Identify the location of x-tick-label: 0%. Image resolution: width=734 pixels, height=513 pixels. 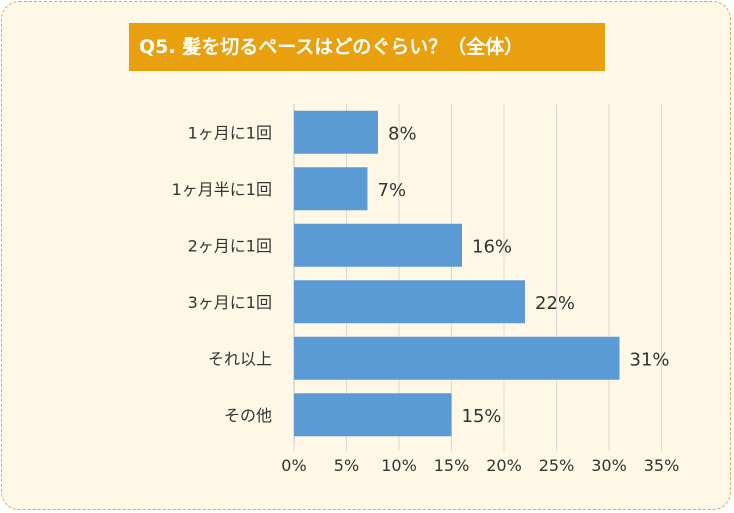
(293, 465).